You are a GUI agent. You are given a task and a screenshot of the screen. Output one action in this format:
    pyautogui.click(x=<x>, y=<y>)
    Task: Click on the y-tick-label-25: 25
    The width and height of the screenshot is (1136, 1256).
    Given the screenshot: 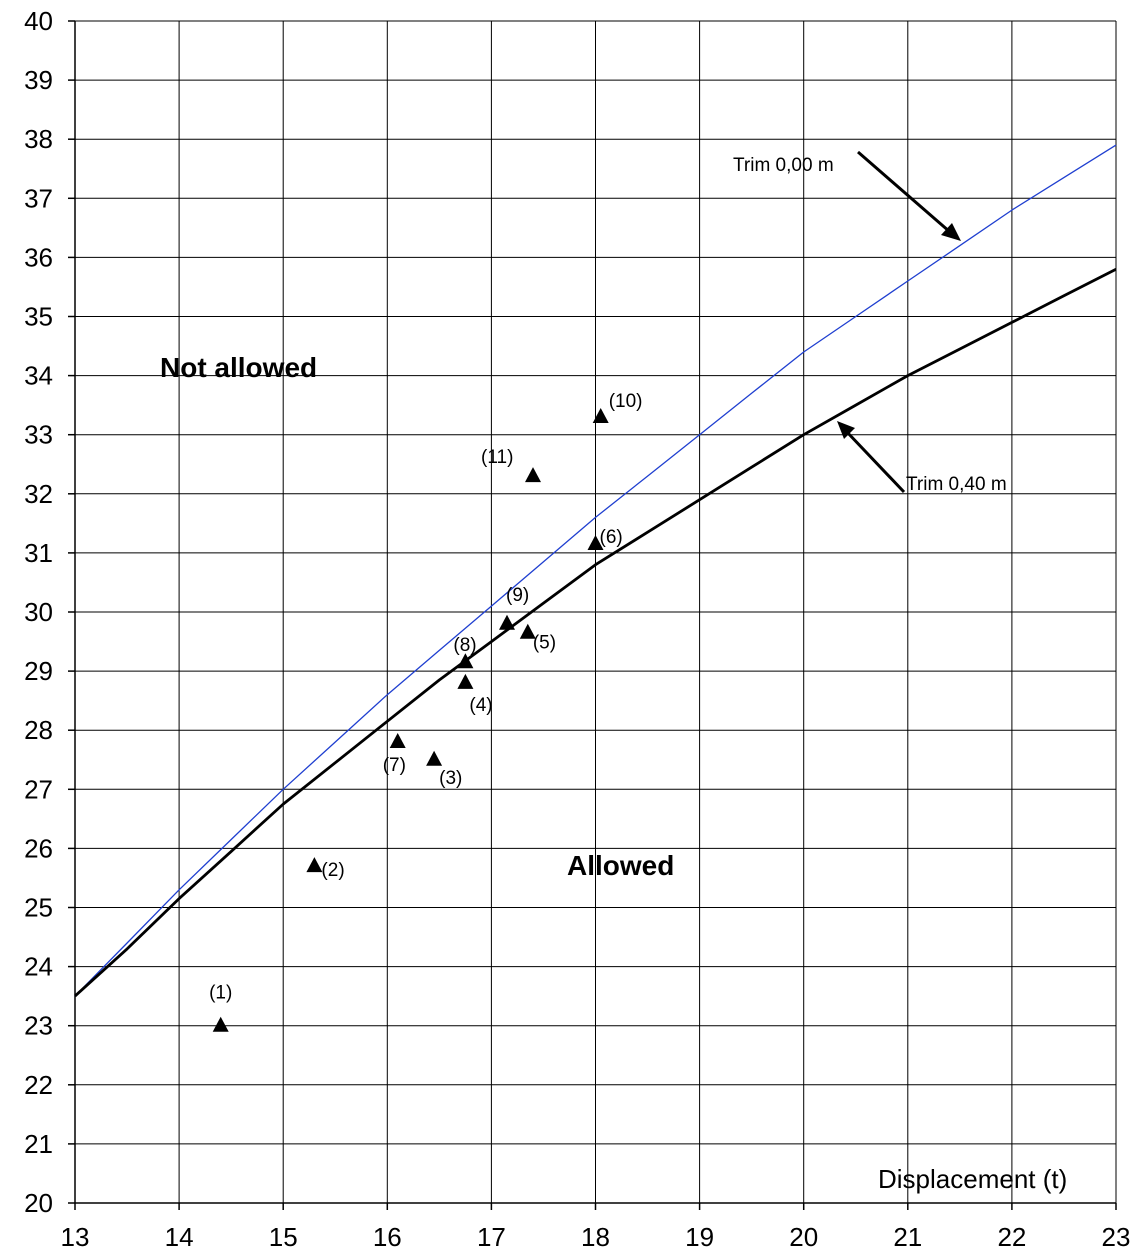 What is the action you would take?
    pyautogui.click(x=38, y=908)
    